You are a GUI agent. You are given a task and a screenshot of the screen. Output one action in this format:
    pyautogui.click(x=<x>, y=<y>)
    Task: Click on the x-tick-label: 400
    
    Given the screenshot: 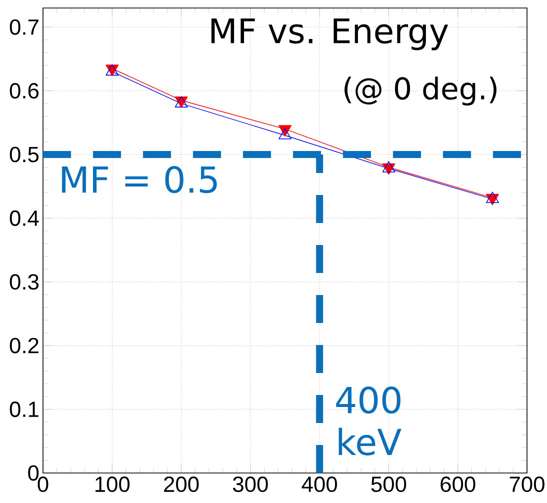 What is the action you would take?
    pyautogui.click(x=319, y=484)
    